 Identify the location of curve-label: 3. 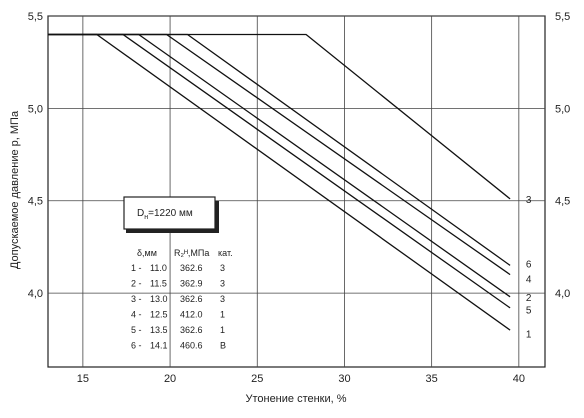
(529, 200).